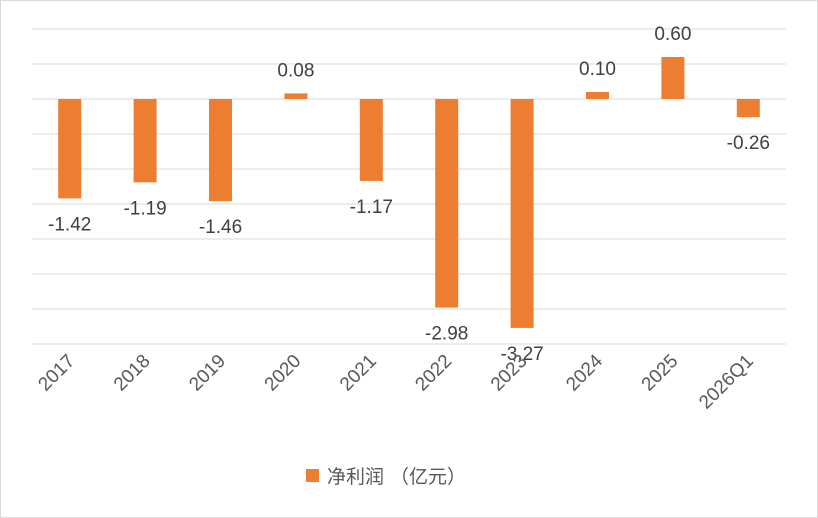 The width and height of the screenshot is (818, 518). What do you see at coordinates (69, 224) in the screenshot?
I see `data-label: -1.42` at bounding box center [69, 224].